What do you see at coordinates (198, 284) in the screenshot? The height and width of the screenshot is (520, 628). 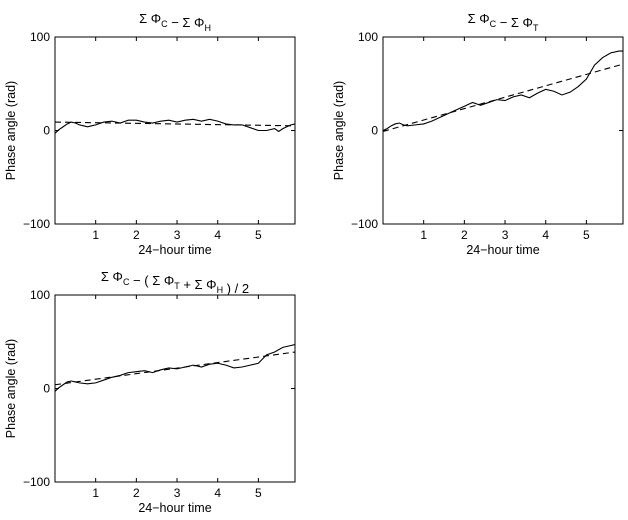 I see `title-segment: + Σ Φ` at bounding box center [198, 284].